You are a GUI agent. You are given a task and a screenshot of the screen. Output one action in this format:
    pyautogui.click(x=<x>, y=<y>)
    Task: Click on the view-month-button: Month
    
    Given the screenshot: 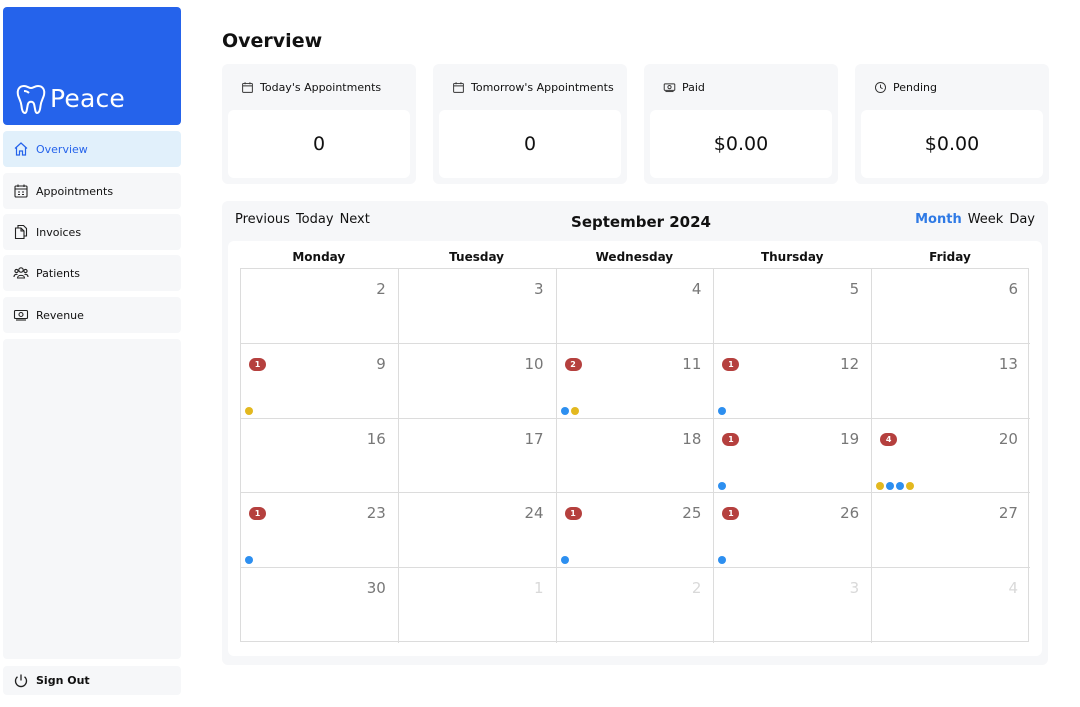 What is the action you would take?
    pyautogui.click(x=938, y=219)
    